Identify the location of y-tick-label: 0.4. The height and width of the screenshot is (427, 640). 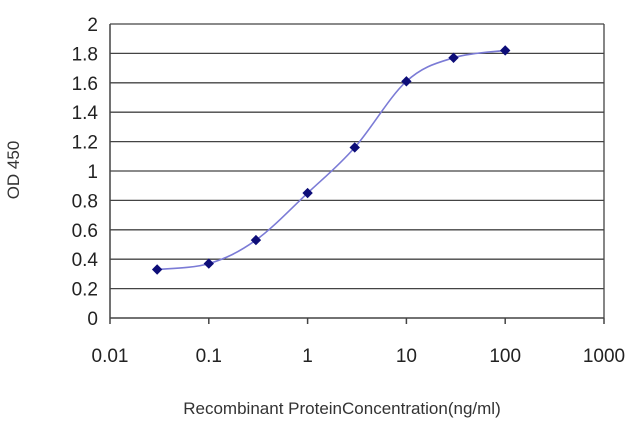
(85, 260).